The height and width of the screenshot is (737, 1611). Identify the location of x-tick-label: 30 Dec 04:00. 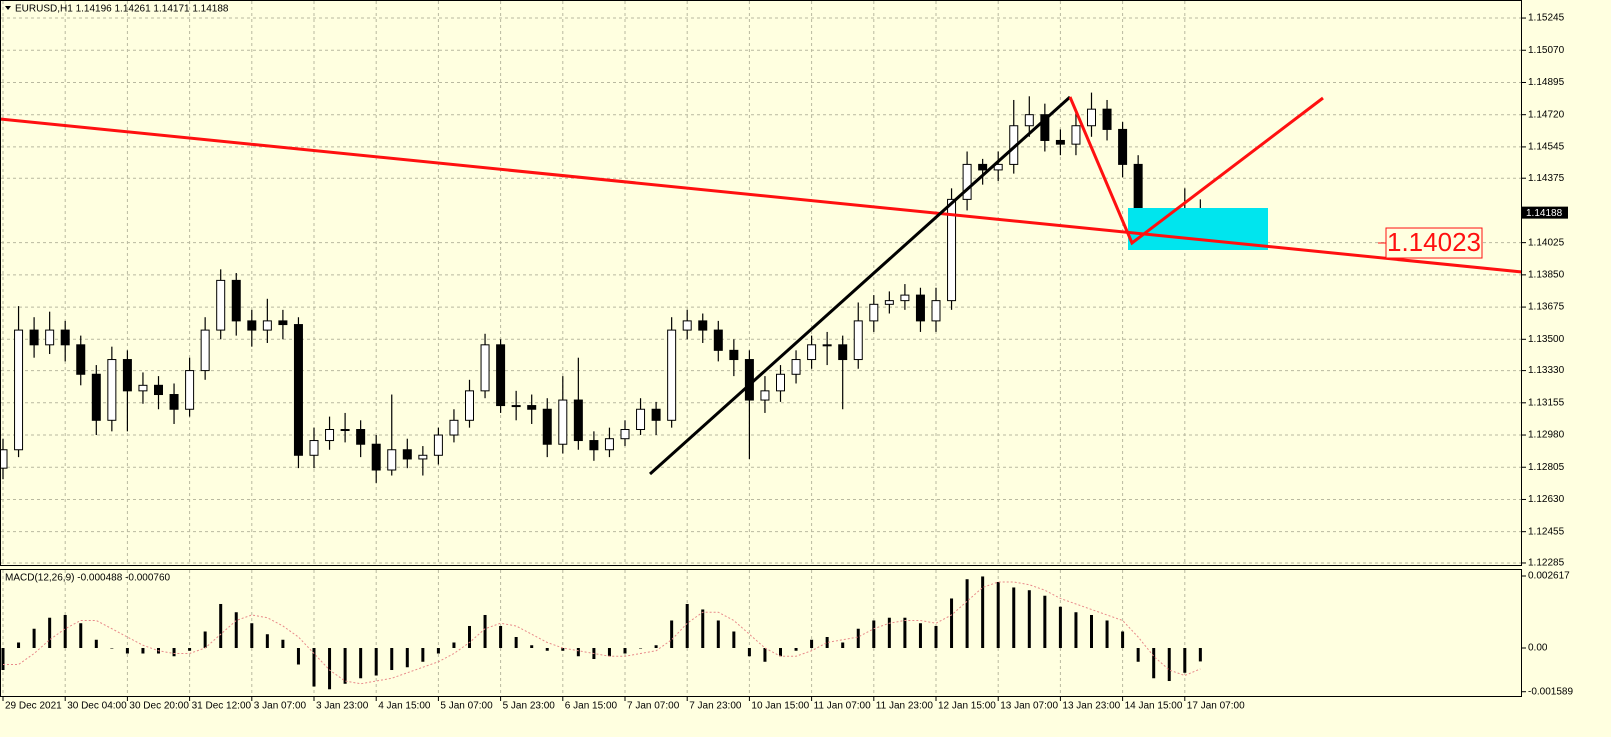
(97, 706).